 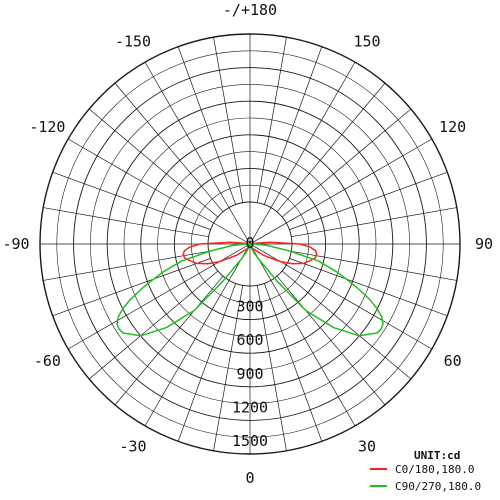 I want to click on legend: UNIT:cd C0/180,180.0 C90/270,180.0, so click(x=425, y=471).